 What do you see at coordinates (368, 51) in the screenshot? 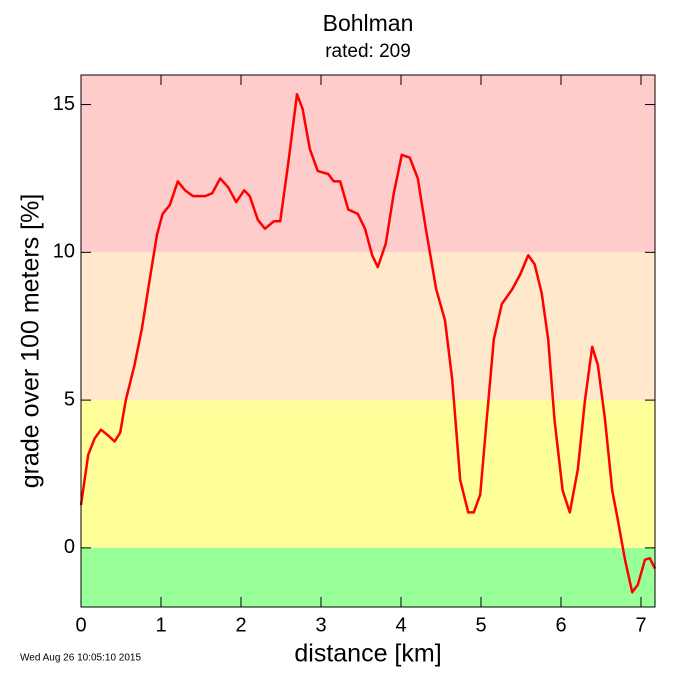
I see `chart-subtitle: rated: 209` at bounding box center [368, 51].